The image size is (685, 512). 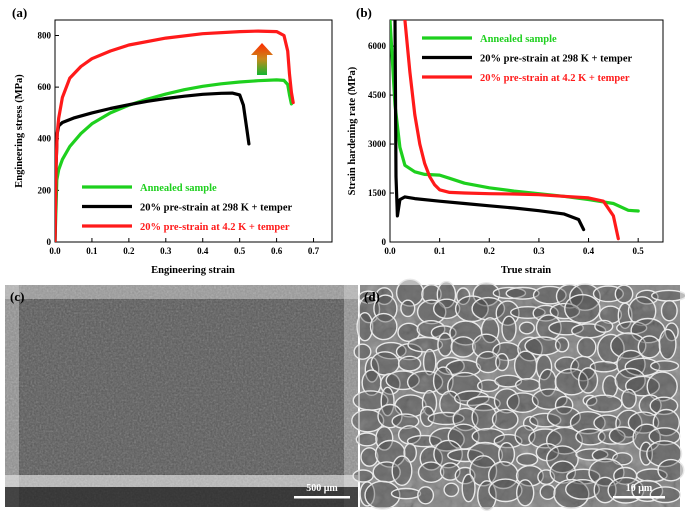 What do you see at coordinates (45, 190) in the screenshot?
I see `y-tick-label: 200` at bounding box center [45, 190].